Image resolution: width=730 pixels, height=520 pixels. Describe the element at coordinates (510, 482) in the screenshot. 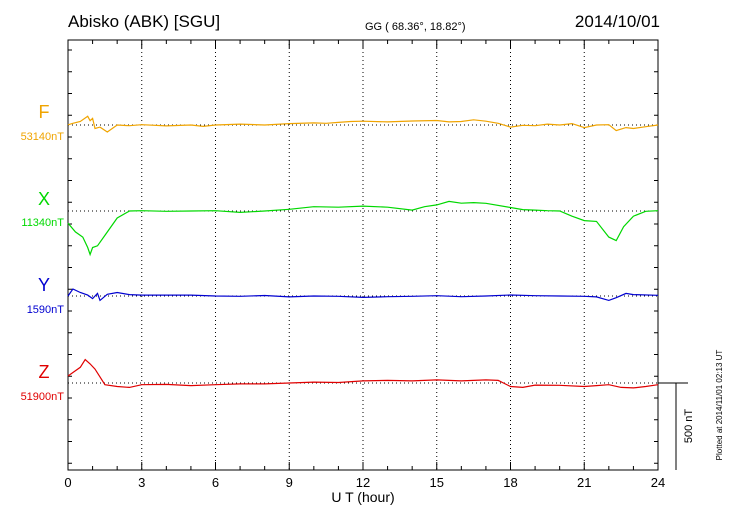

I see `x-tick-label: 18` at that location.